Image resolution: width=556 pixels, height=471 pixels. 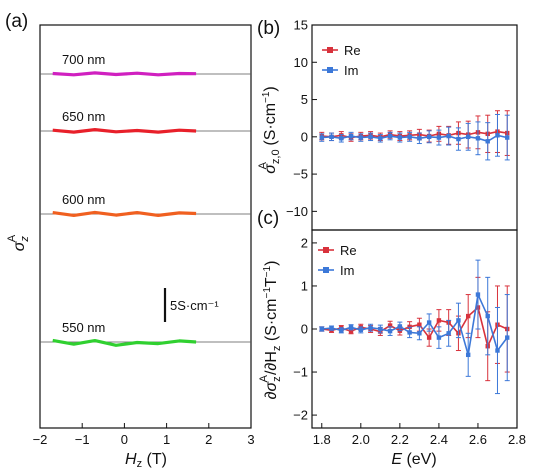 What do you see at coordinates (268, 28) in the screenshot?
I see `panel-b-label: (b)` at bounding box center [268, 28].